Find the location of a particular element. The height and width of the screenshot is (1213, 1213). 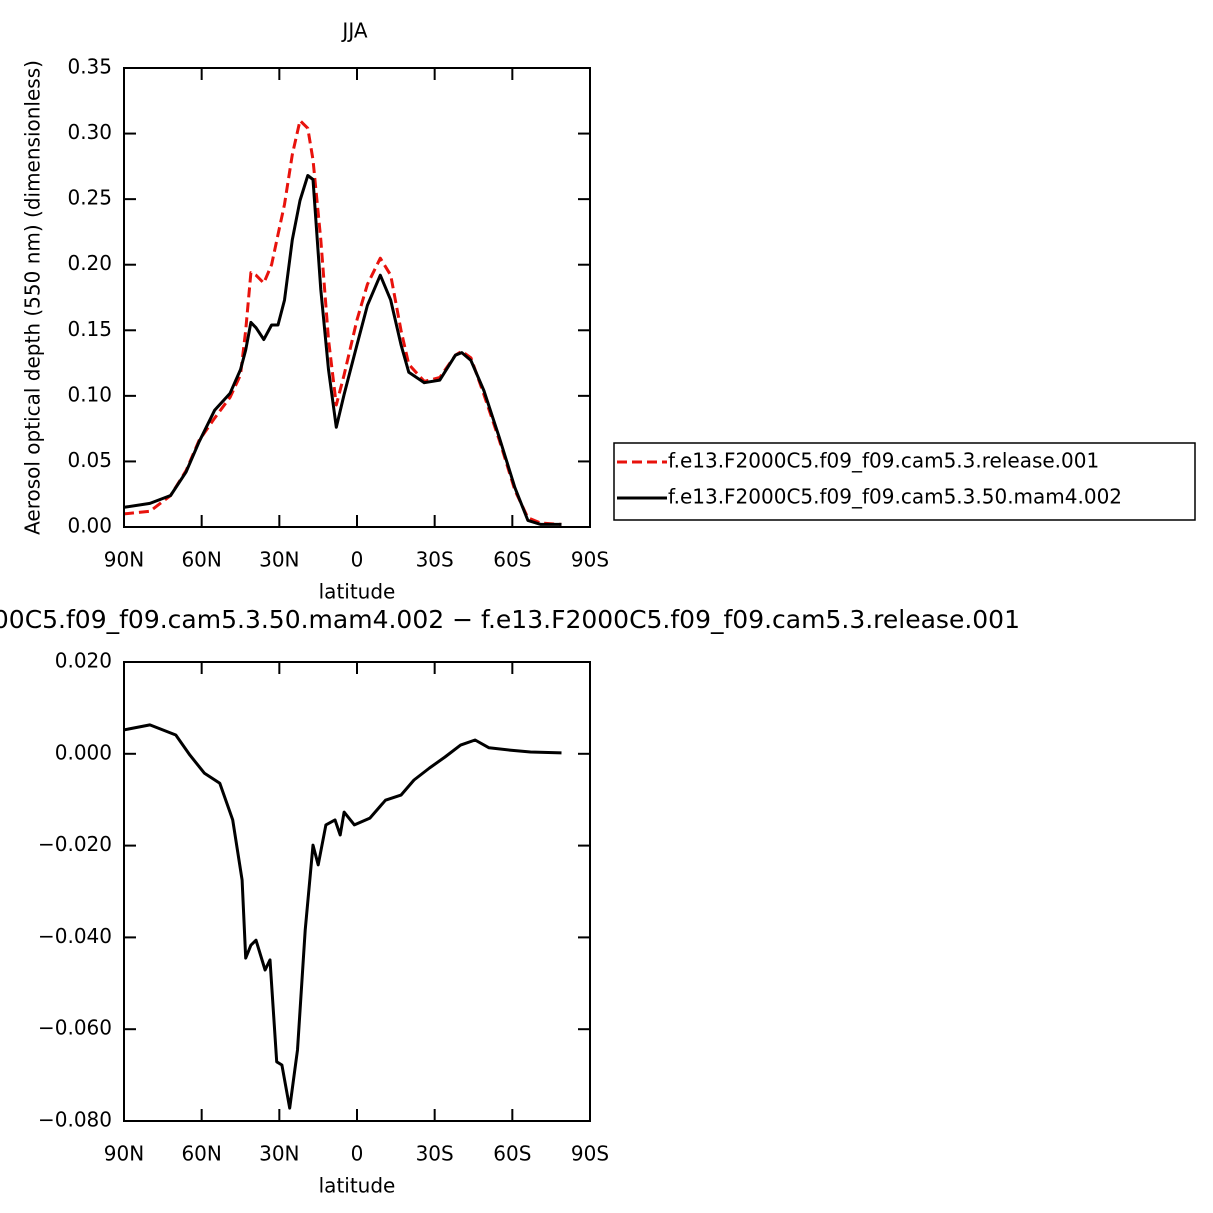

y-tick-label: −0.040 is located at coordinates (75, 936).